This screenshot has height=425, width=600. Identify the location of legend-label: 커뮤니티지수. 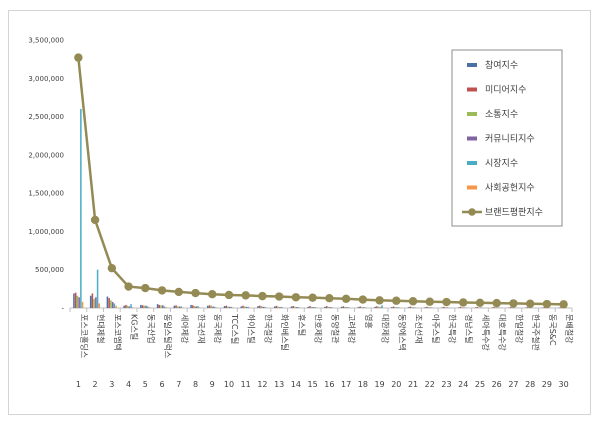
(510, 139).